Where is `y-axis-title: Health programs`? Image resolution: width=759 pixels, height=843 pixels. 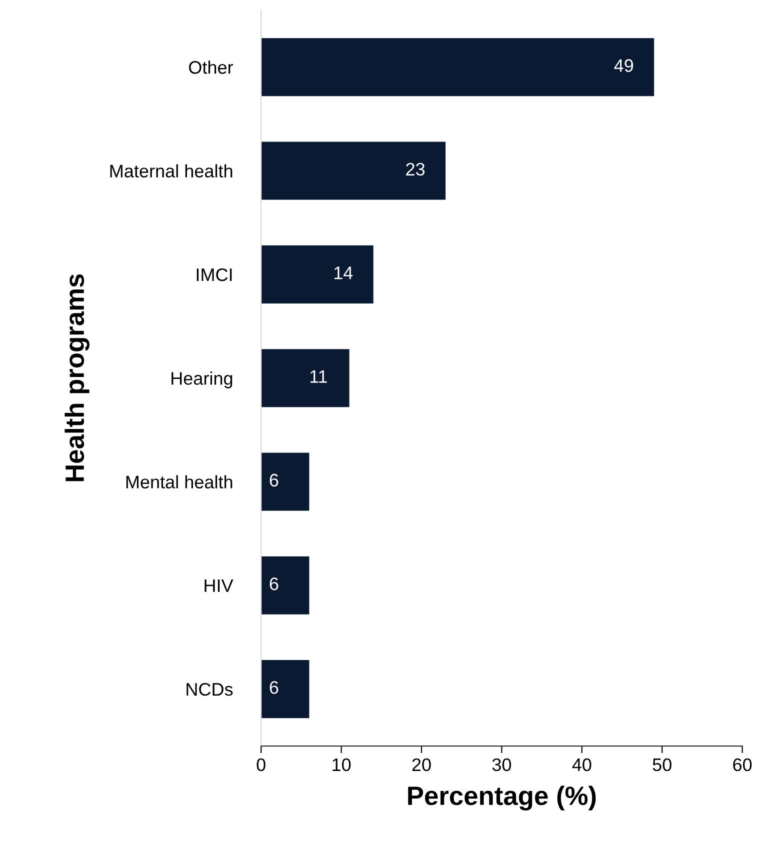
y-axis-title: Health programs is located at coordinates (77, 378).